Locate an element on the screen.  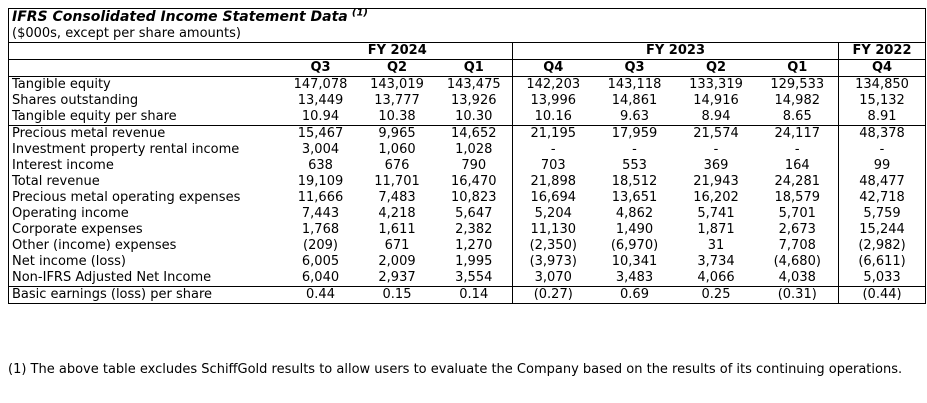
value-cell: 13,996 is located at coordinates (553, 101).